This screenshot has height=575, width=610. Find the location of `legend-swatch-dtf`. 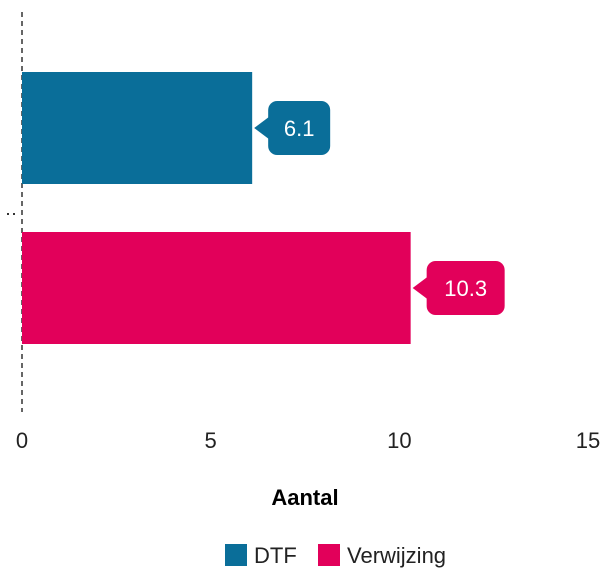

legend-swatch-dtf is located at coordinates (236, 555).